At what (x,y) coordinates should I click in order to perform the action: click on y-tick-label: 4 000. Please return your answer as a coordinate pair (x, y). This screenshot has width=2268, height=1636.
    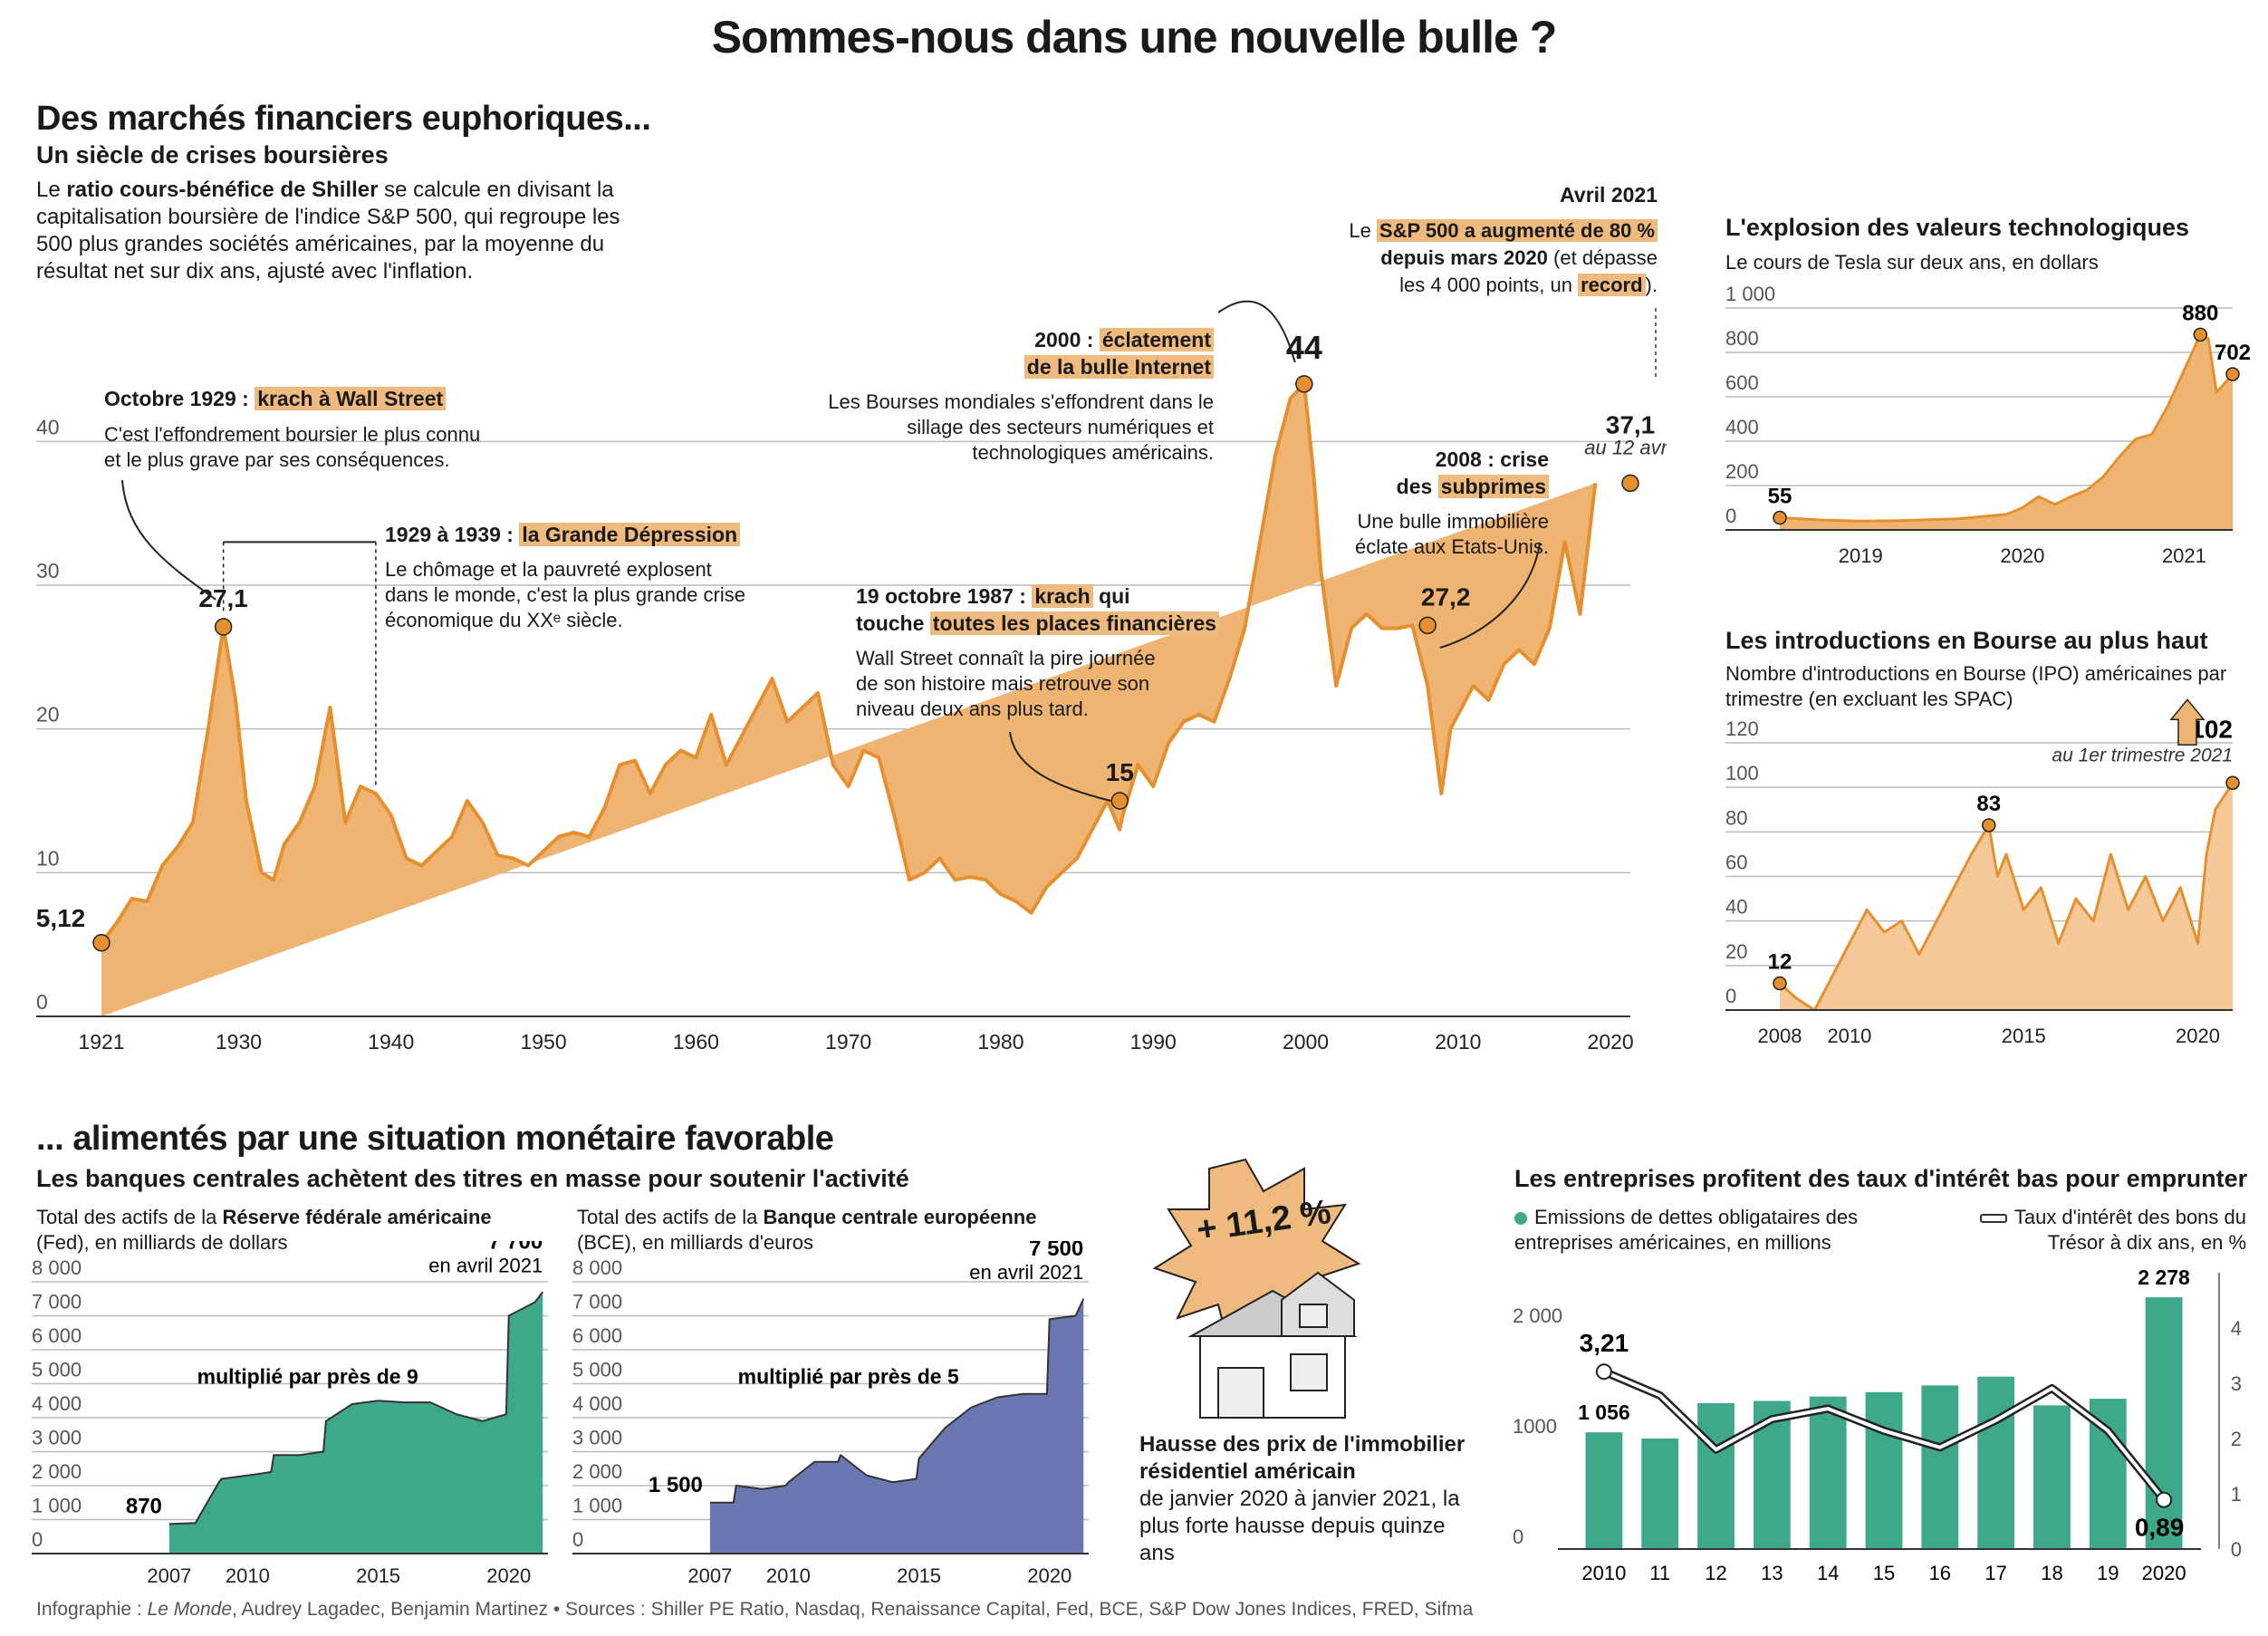
    Looking at the image, I should click on (597, 1403).